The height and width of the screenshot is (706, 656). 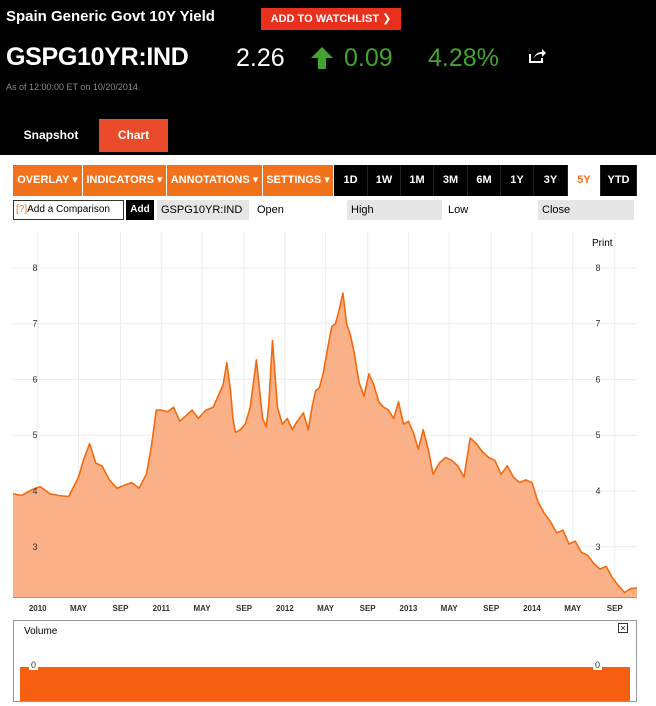 I want to click on range-5y-button: 5Y, so click(x=584, y=180).